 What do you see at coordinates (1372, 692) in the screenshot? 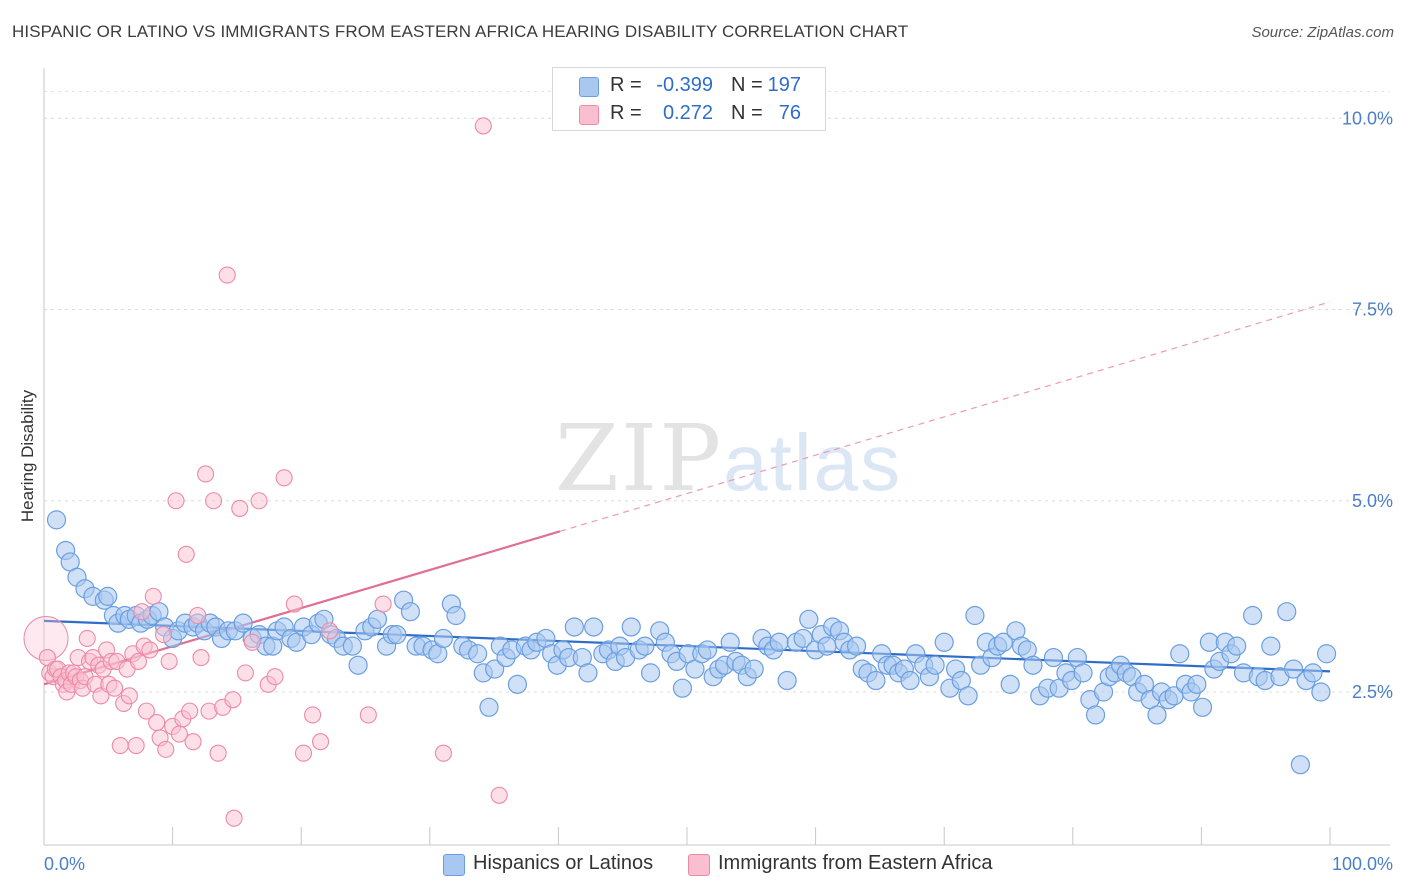
I see `y-tick-label: 2.5%` at bounding box center [1372, 692].